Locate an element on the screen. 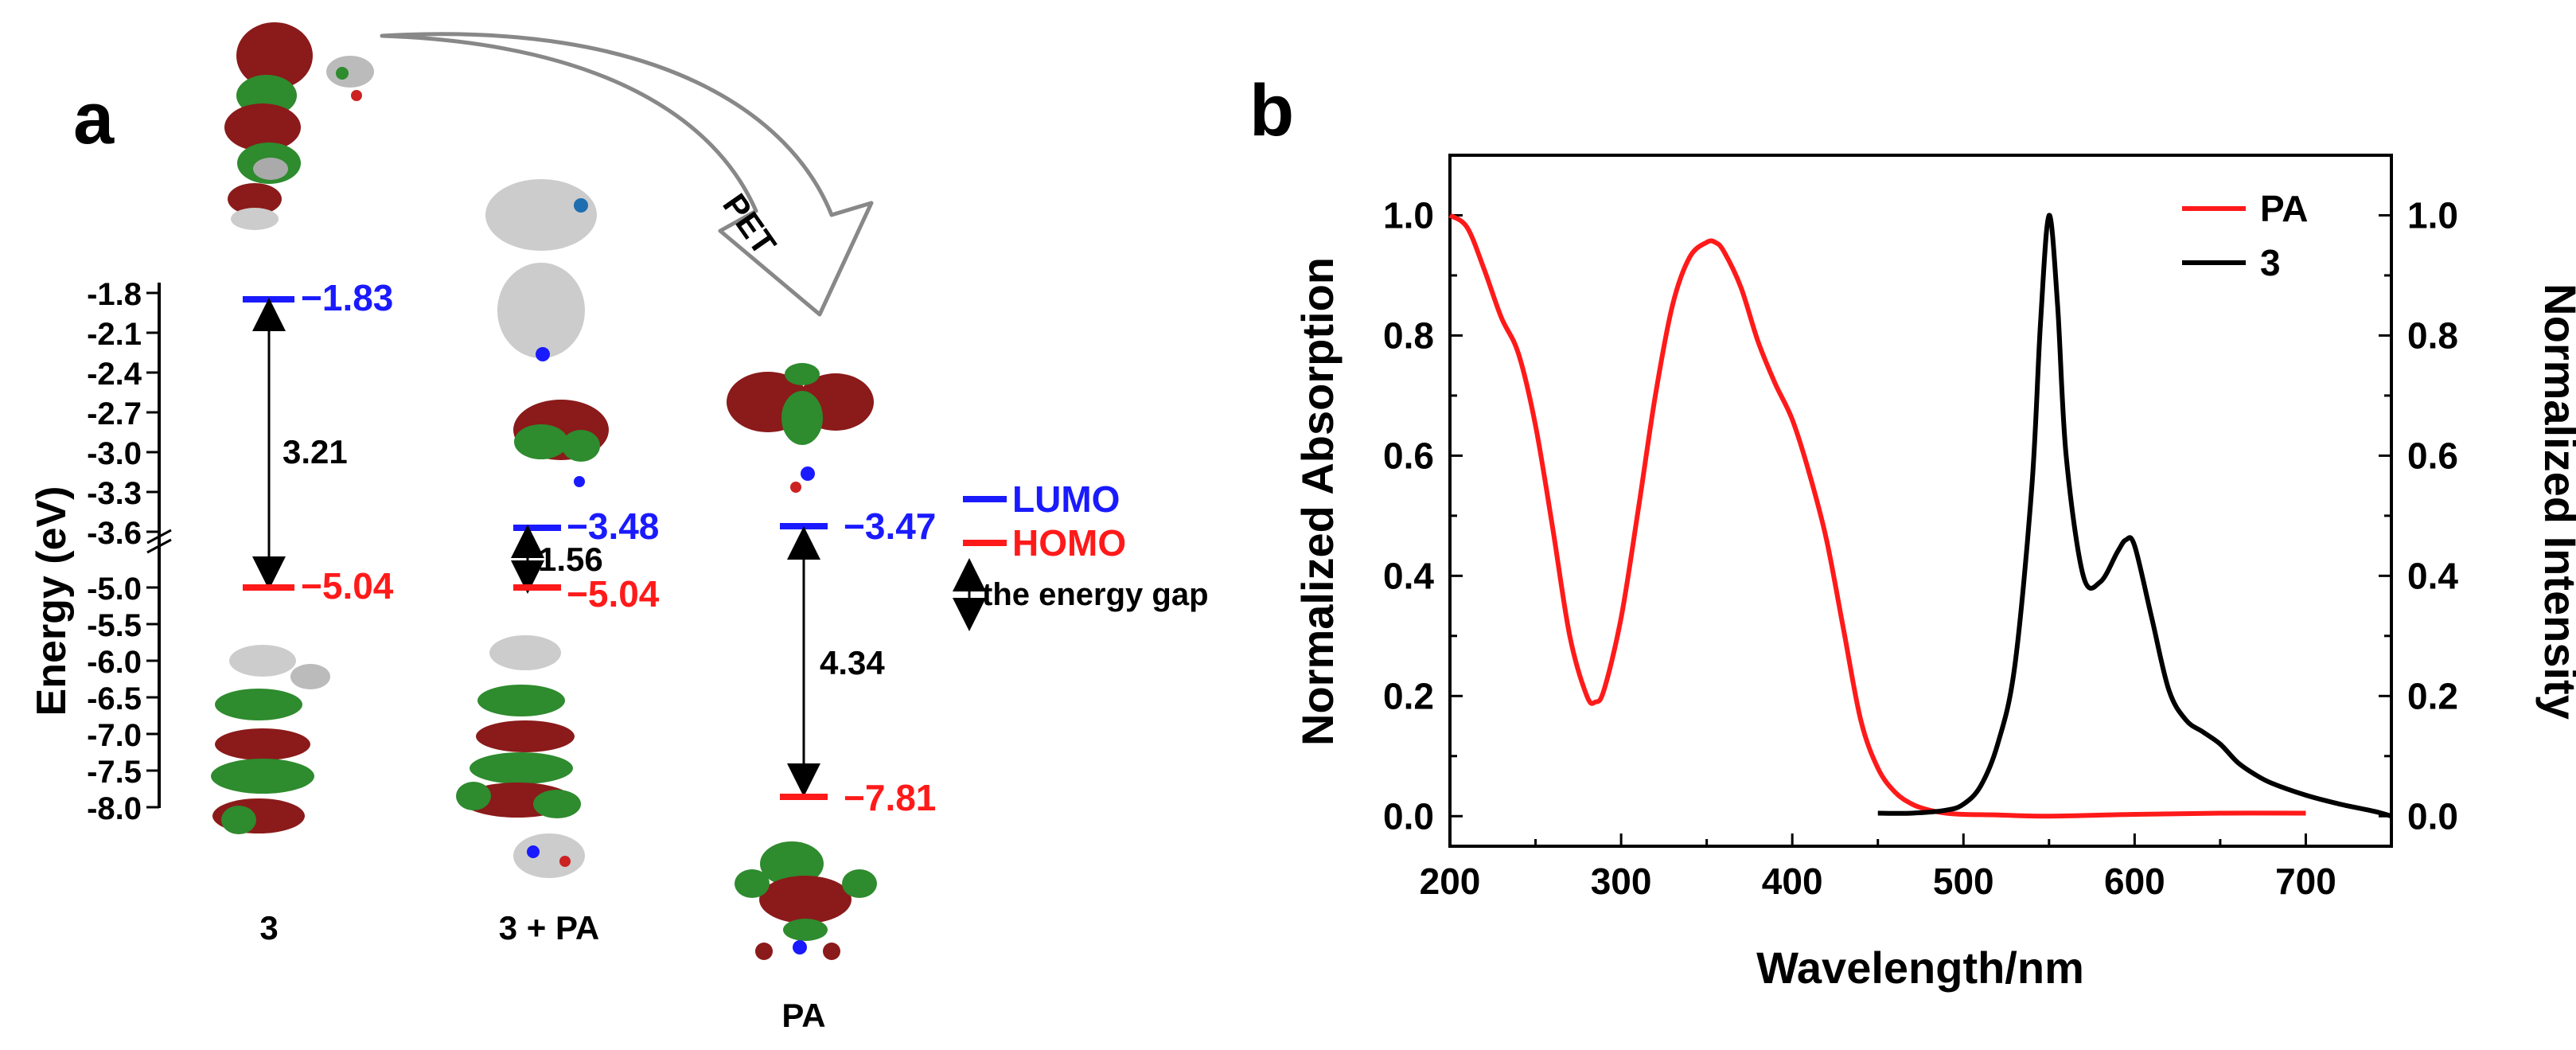  orbital-lumo-3-pa is located at coordinates (547, 333).